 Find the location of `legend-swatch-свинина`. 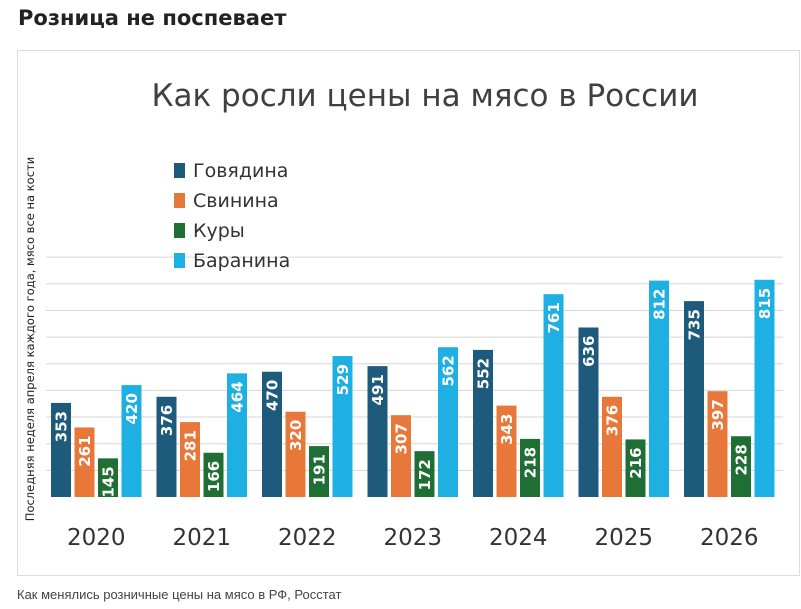

legend-swatch-свинина is located at coordinates (179, 200).